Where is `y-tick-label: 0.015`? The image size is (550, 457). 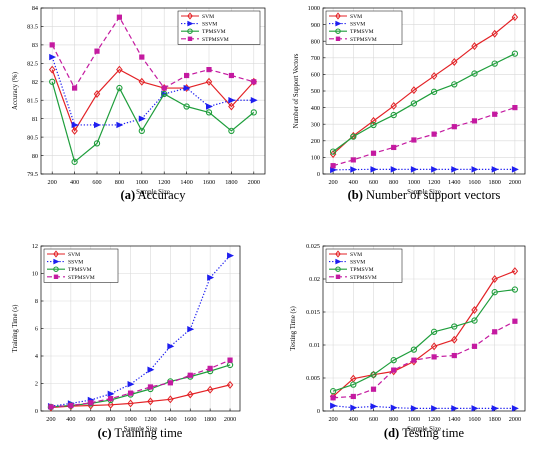 y-tick-label: 0.015 is located at coordinates (313, 312).